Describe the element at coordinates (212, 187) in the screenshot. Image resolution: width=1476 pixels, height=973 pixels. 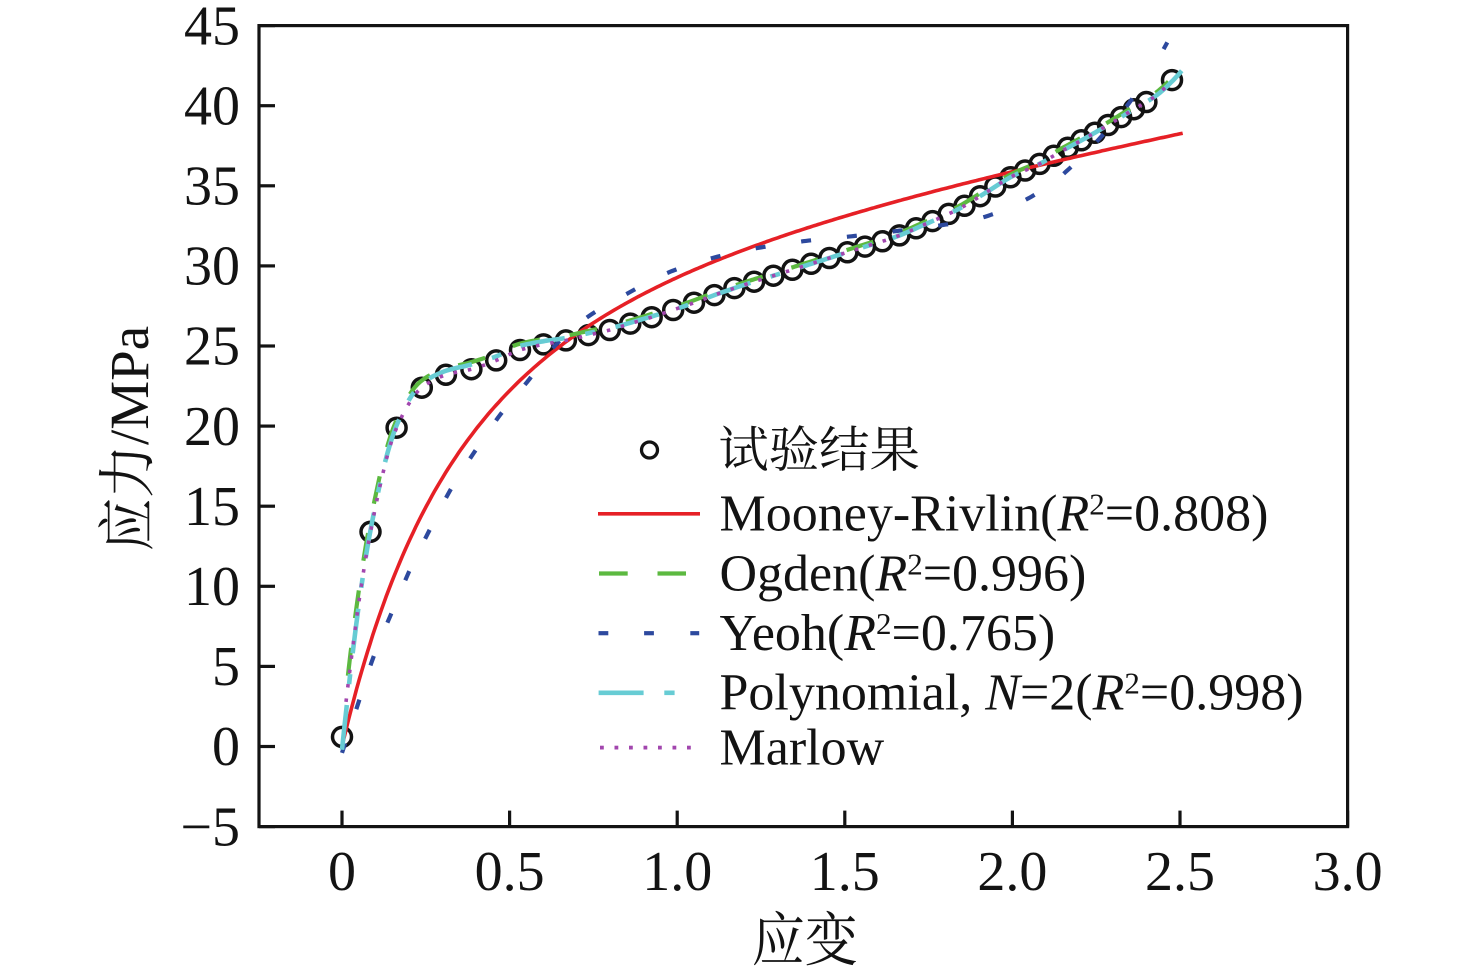
I see `svg-text: 35` at that location.